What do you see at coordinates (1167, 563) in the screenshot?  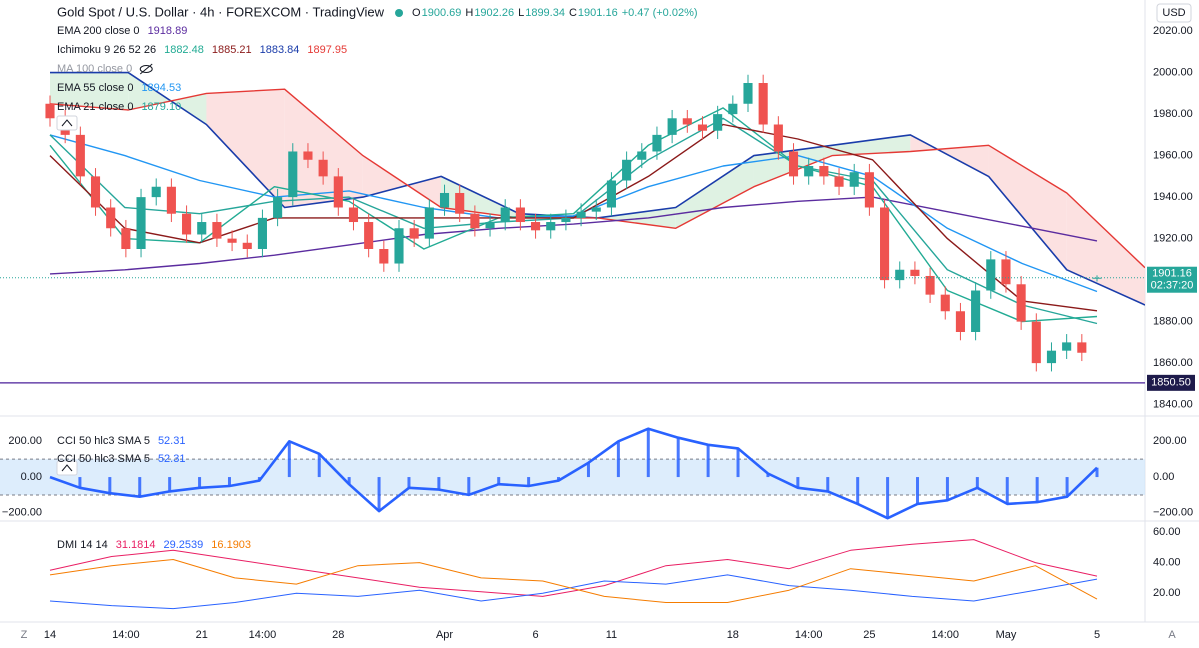 I see `y-tick-label: 40.00` at bounding box center [1167, 563].